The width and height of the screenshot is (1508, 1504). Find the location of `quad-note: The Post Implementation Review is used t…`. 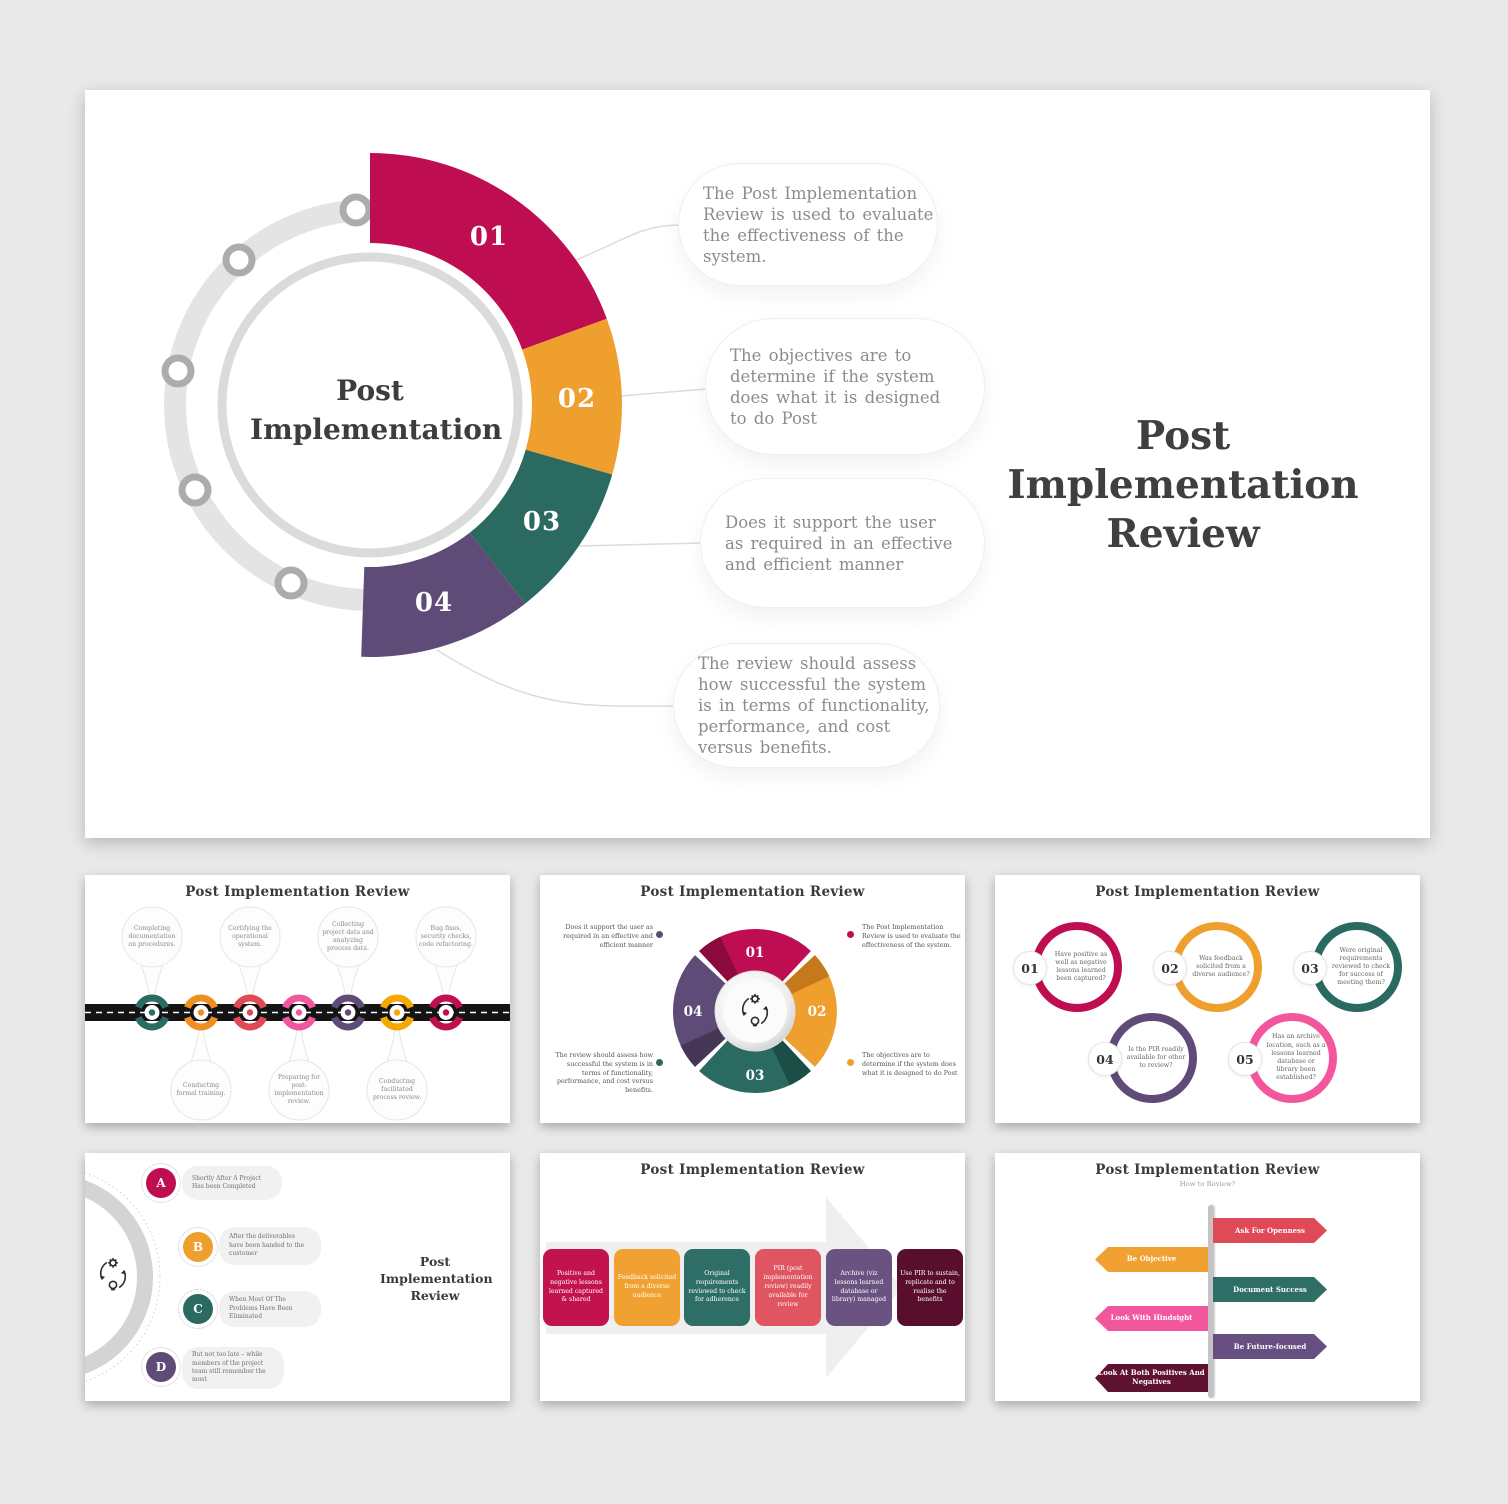

quad-note: The Post Implementation Review is used t… is located at coordinates (911, 936).